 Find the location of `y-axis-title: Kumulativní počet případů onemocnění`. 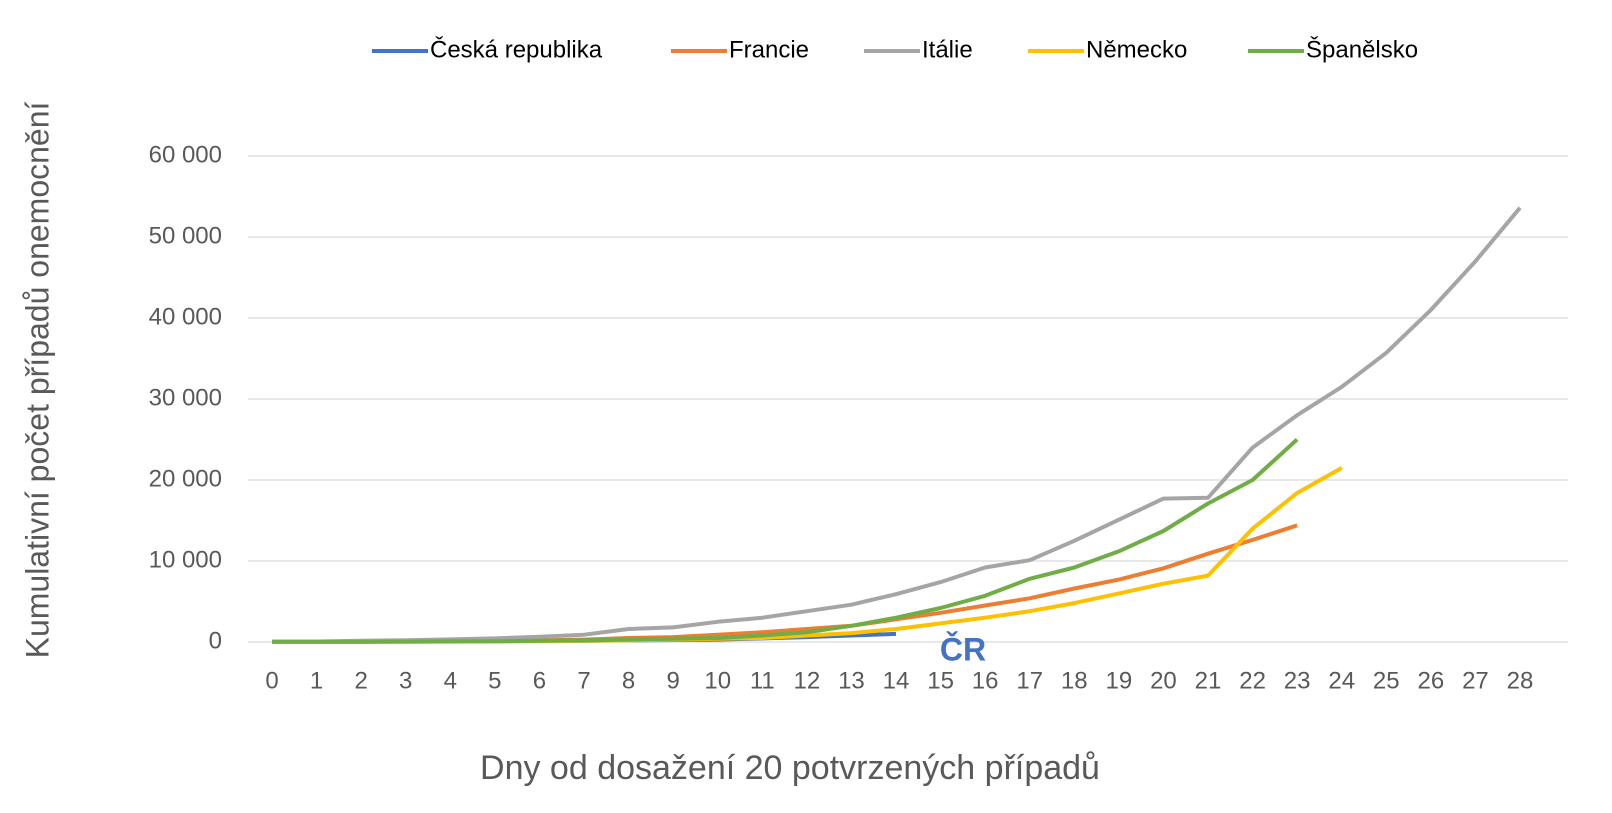

y-axis-title: Kumulativní počet případů onemocnění is located at coordinates (37, 379).